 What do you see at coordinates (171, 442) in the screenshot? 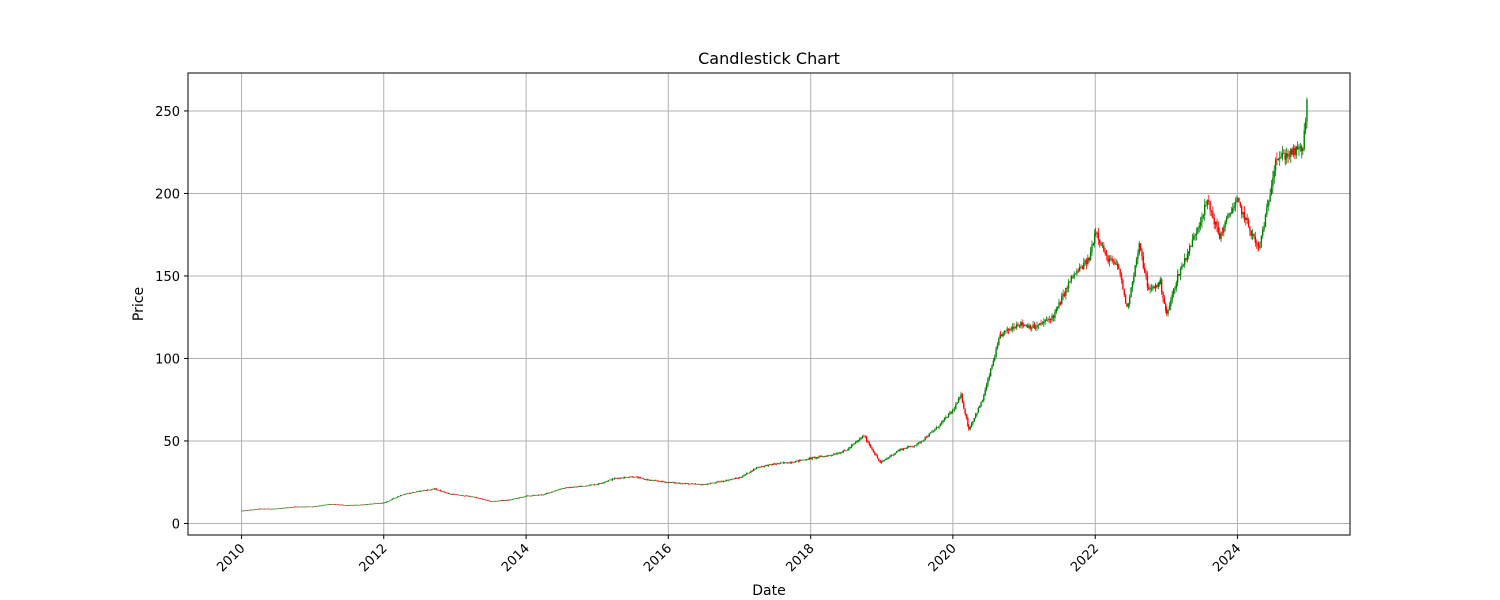
I see `y-tick-label: 50` at bounding box center [171, 442].